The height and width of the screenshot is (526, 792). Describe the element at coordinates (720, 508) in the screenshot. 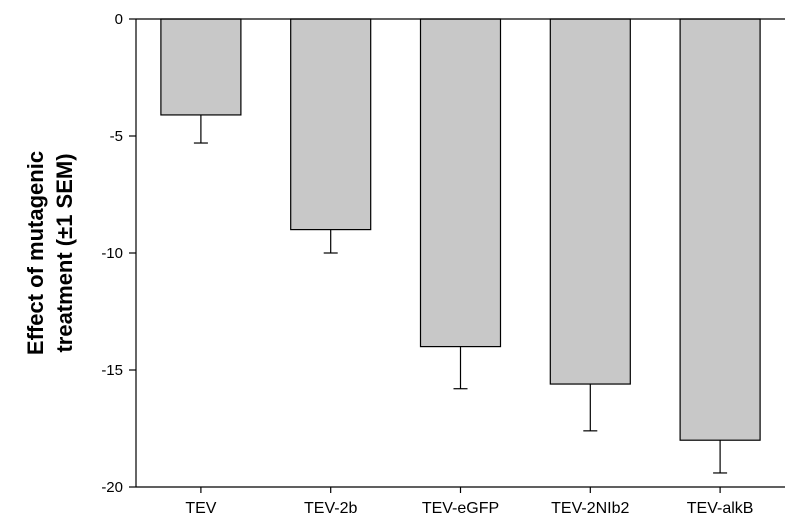

I see `x-tick-label-4: TEV-alkB` at that location.